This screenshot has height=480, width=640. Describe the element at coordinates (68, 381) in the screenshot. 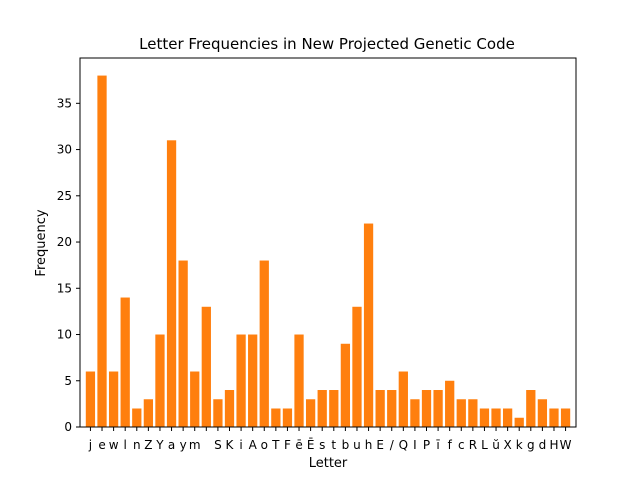

I see `y-tick-label: 5` at that location.